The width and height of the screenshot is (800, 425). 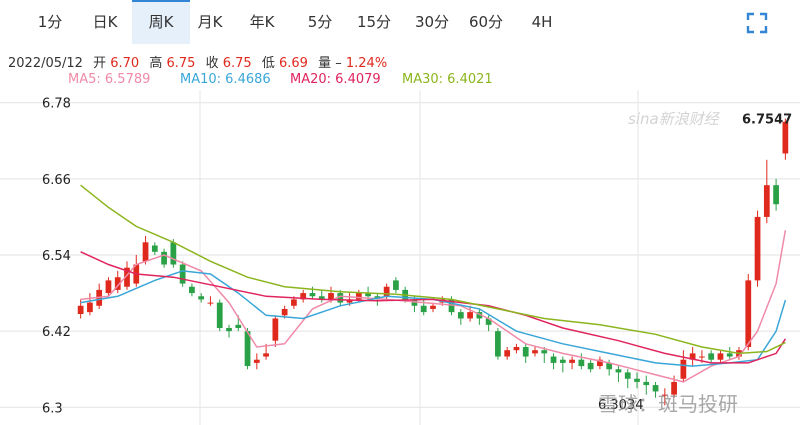 I want to click on tab-9: 4H, so click(x=542, y=22).